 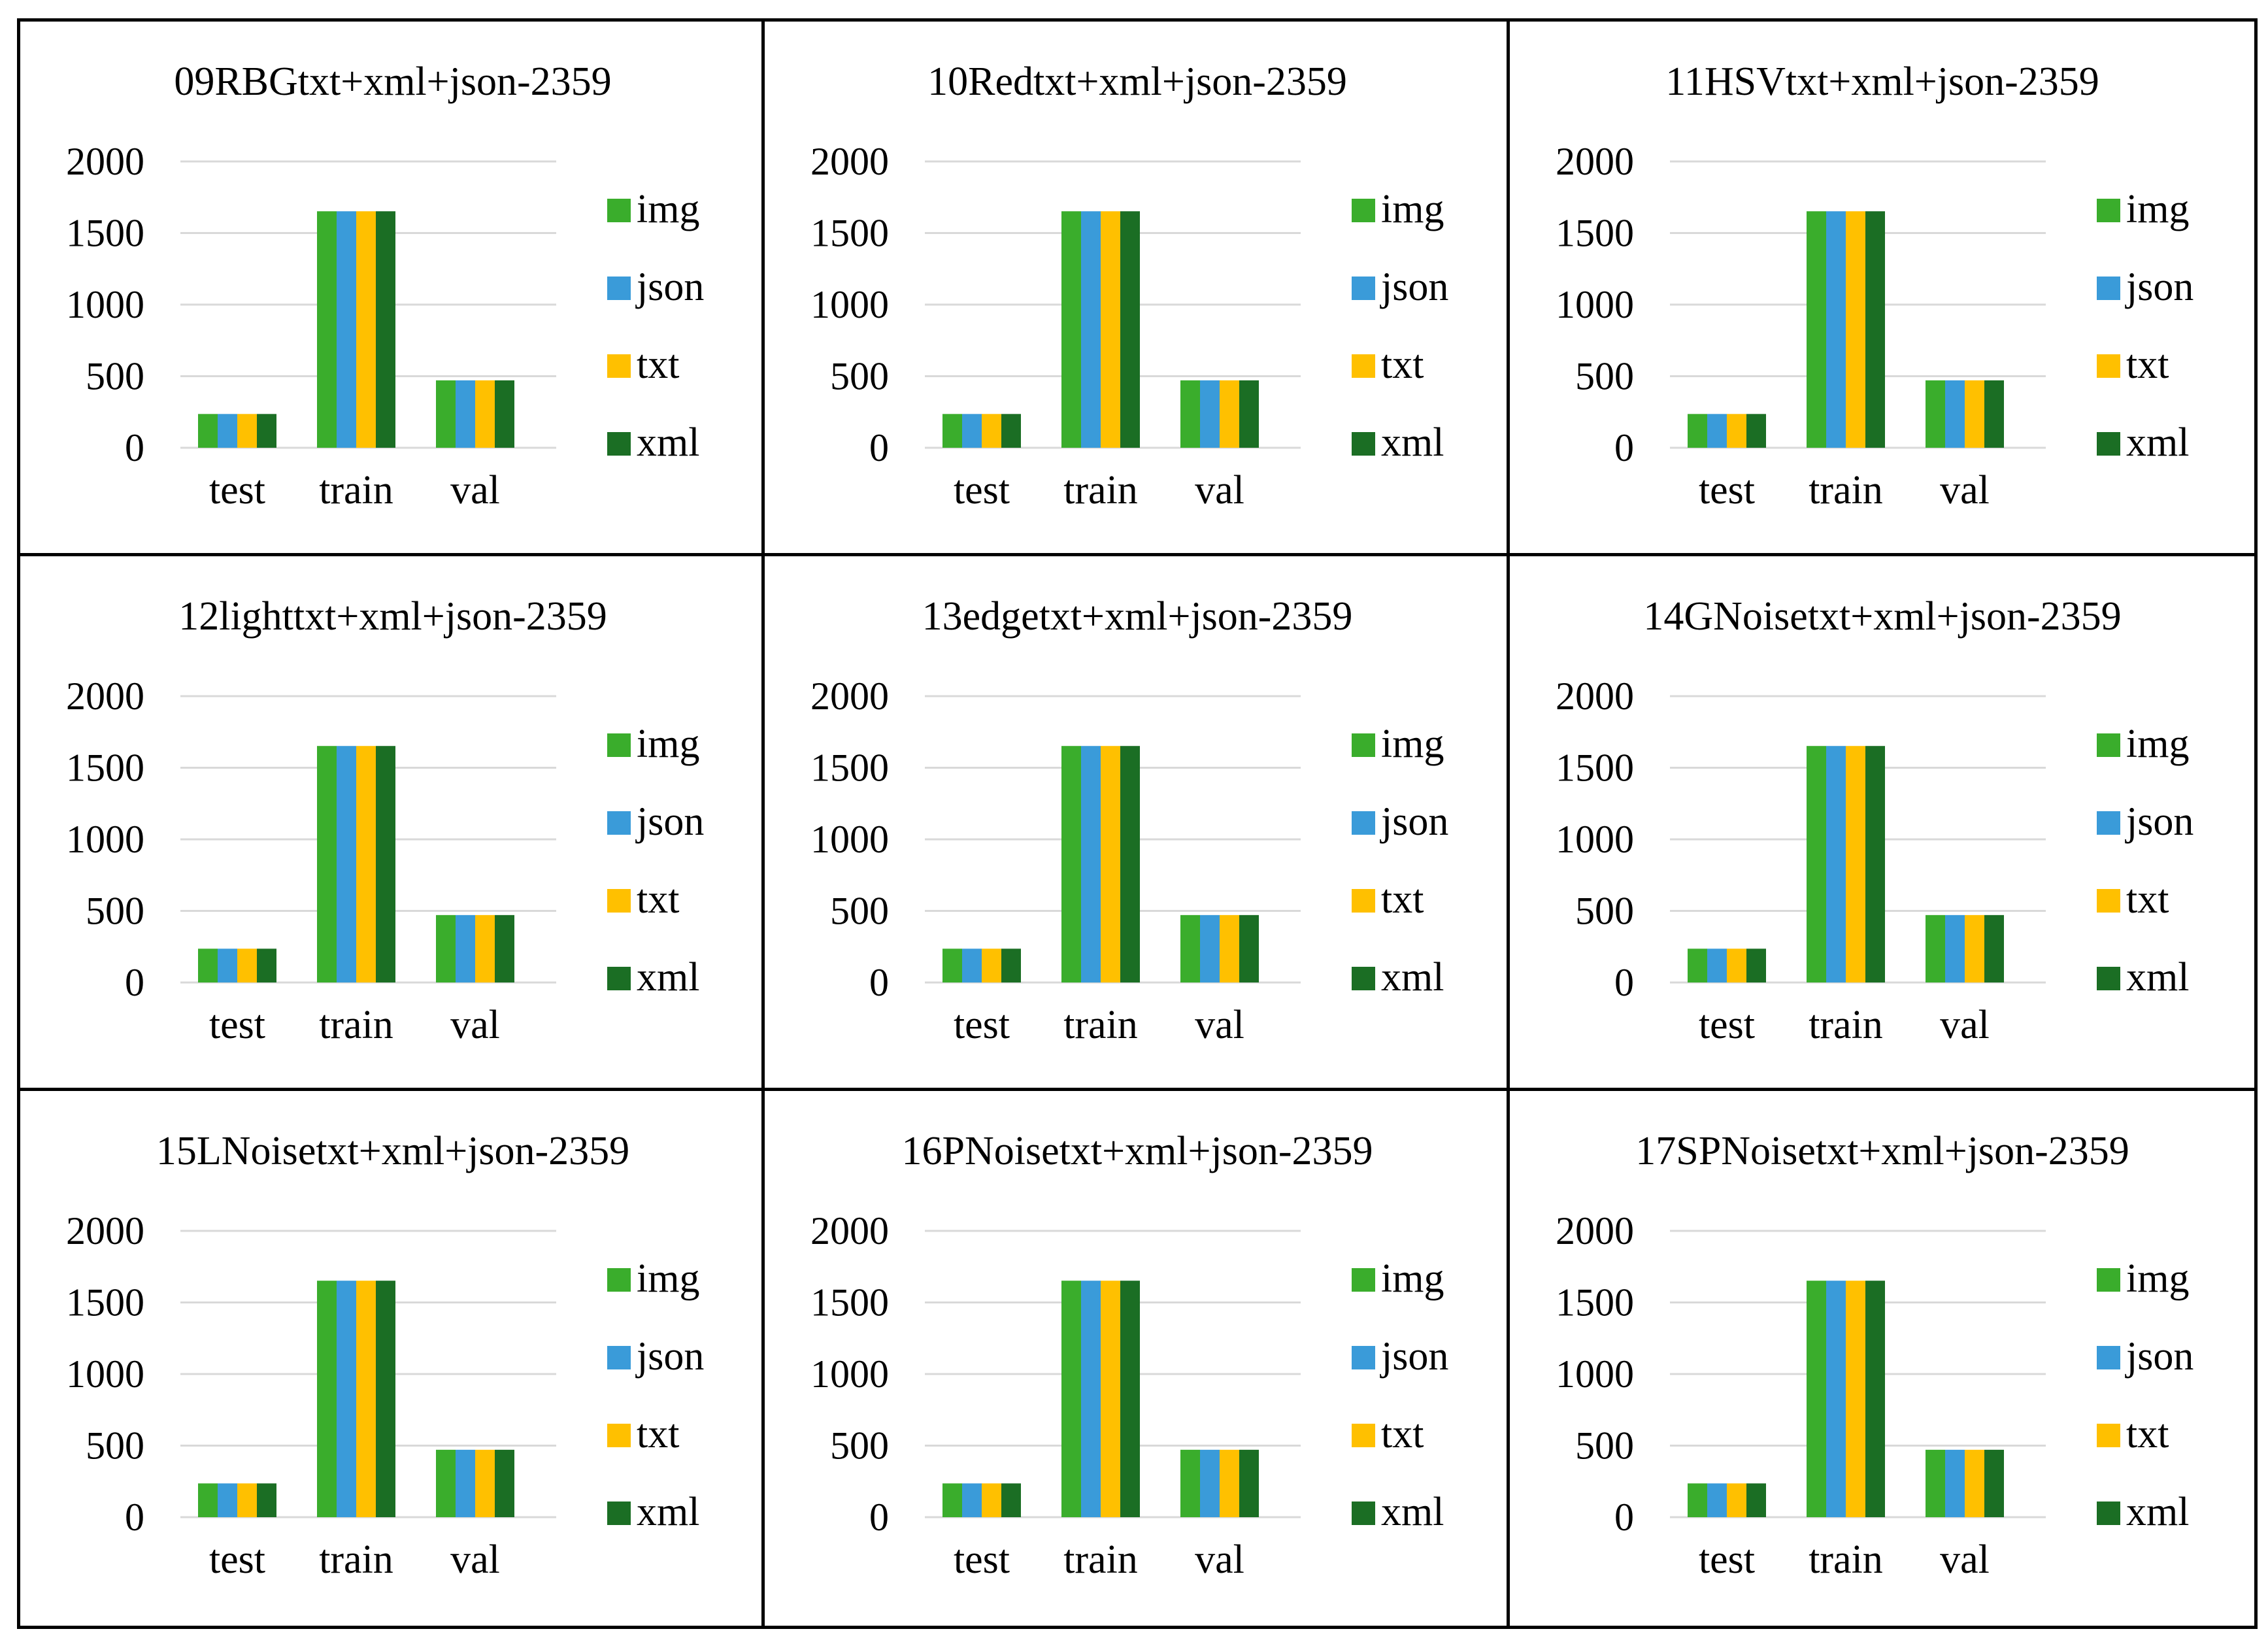 I want to click on chart-title: 11HSVtxt+xml+json-2359, so click(x=1882, y=81).